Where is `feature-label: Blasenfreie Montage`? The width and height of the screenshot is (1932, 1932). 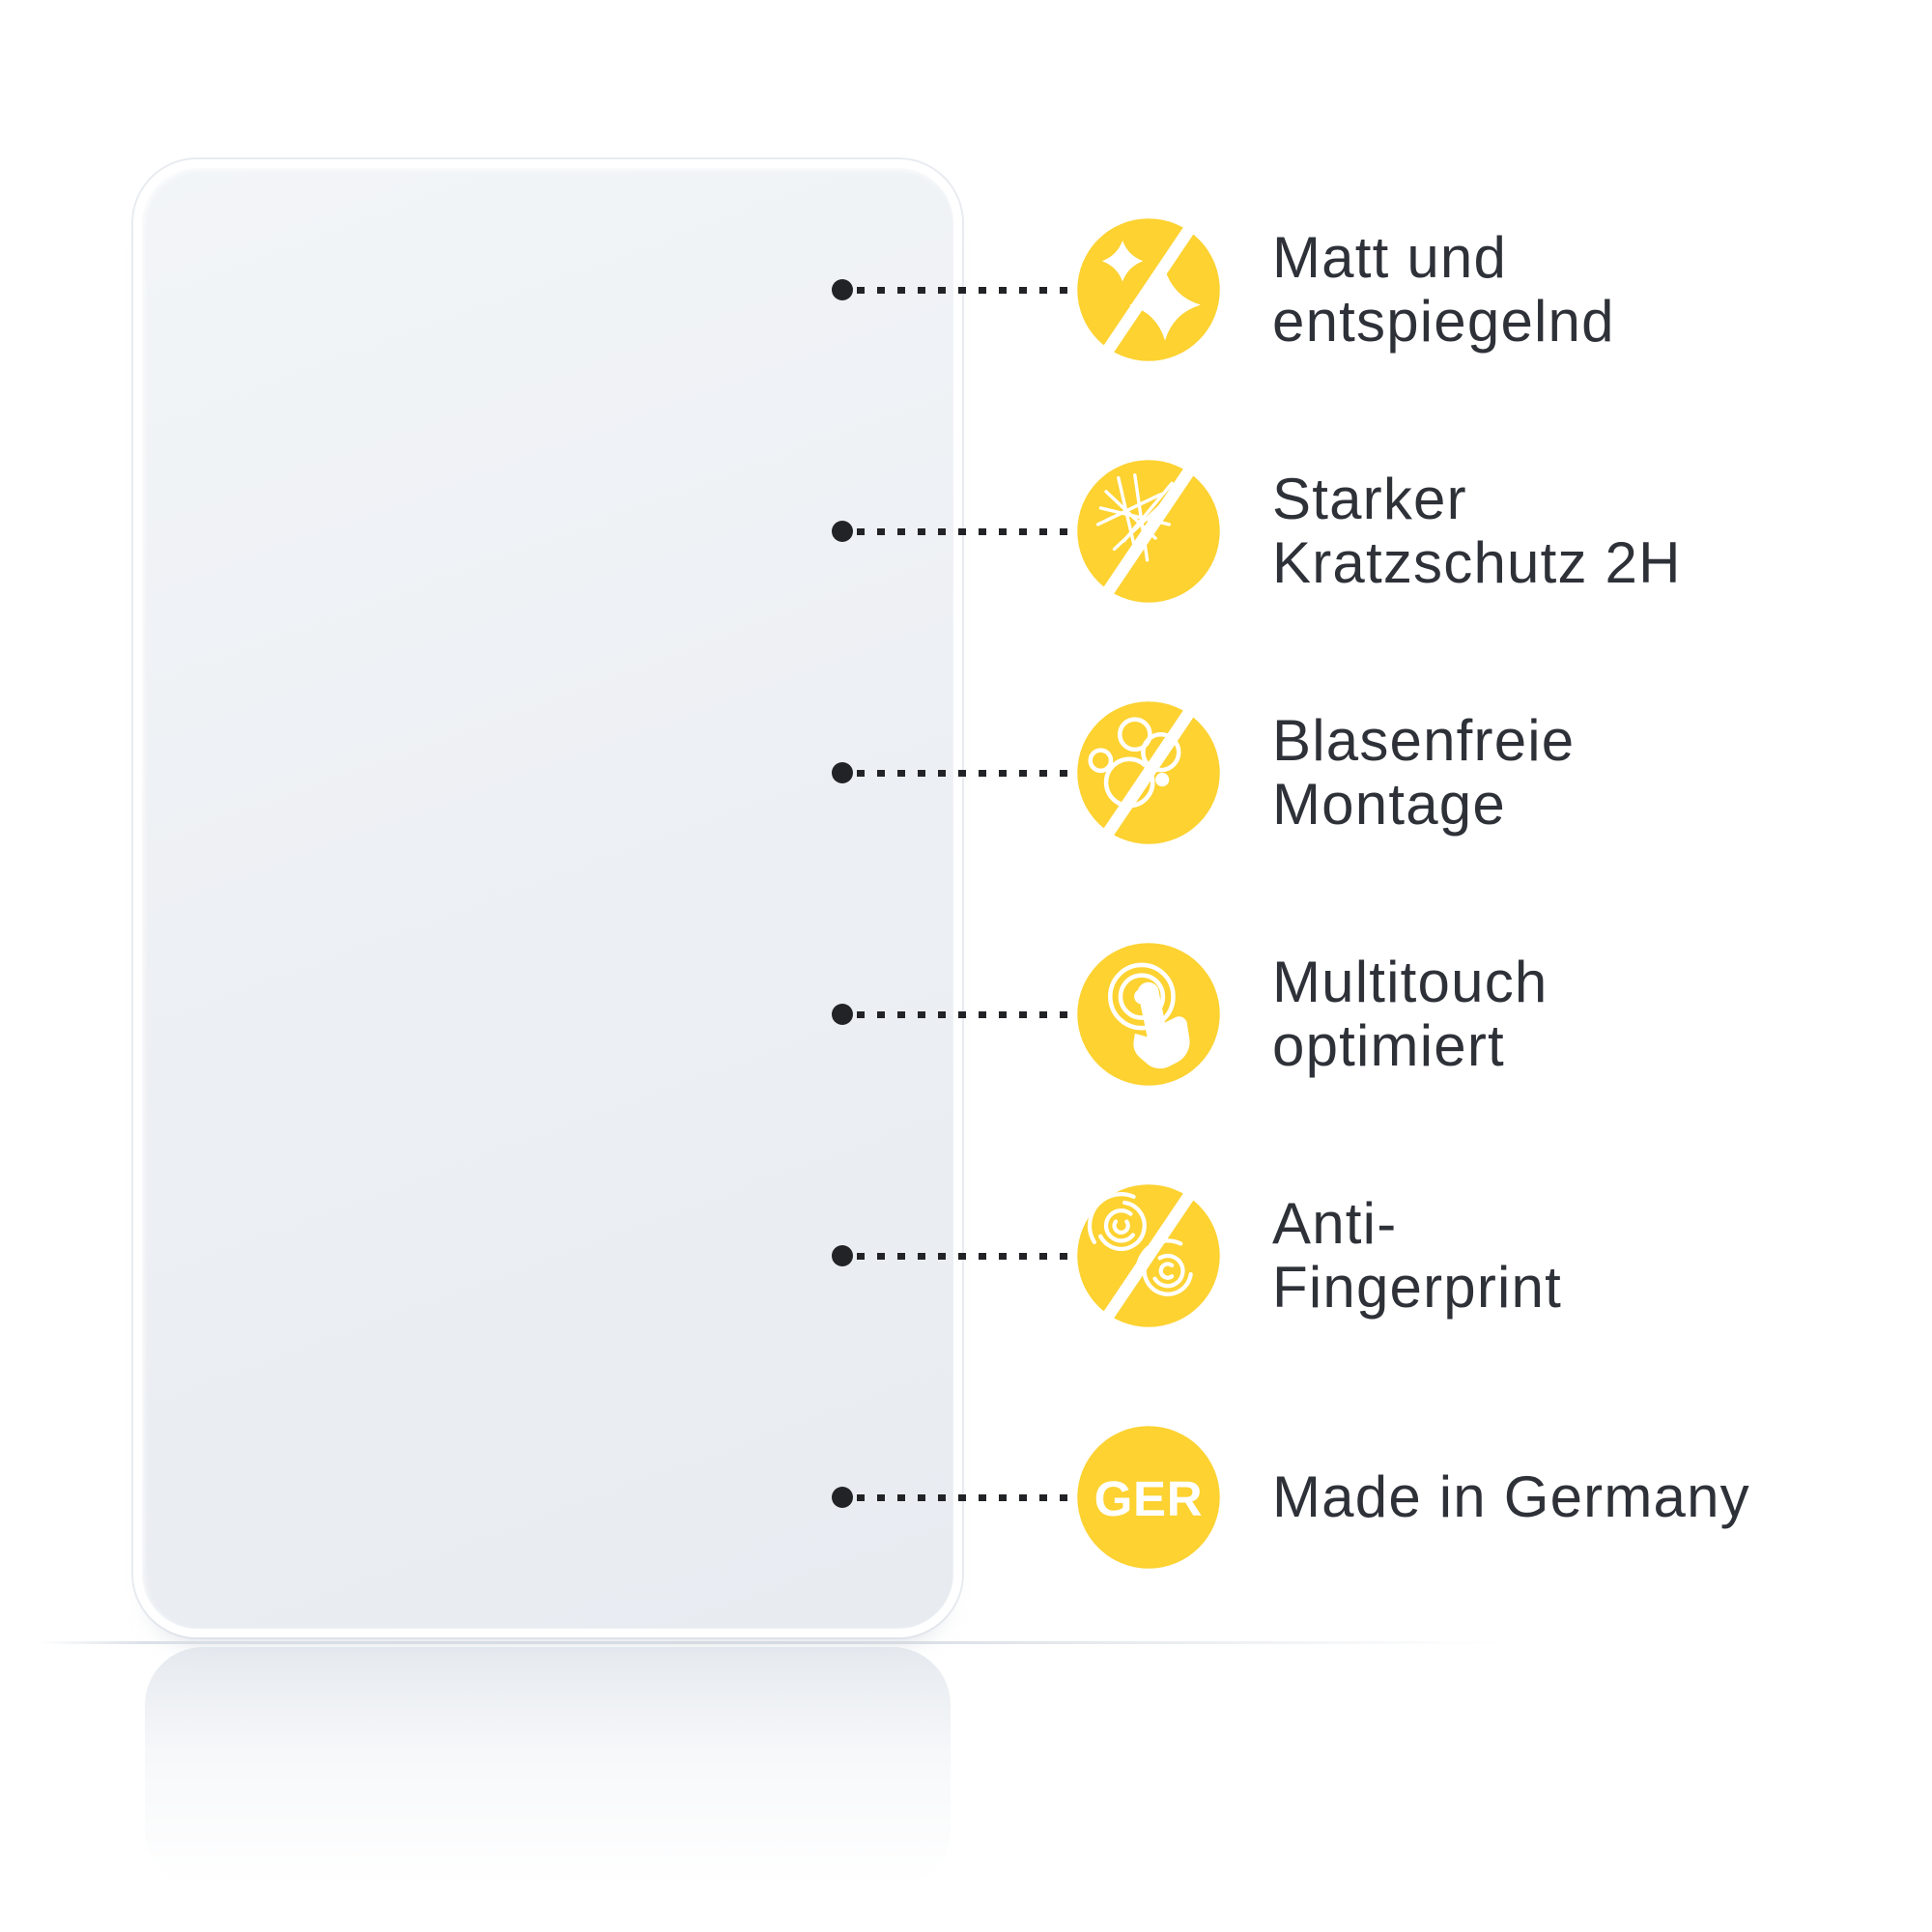
feature-label: Blasenfreie Montage is located at coordinates (1423, 773).